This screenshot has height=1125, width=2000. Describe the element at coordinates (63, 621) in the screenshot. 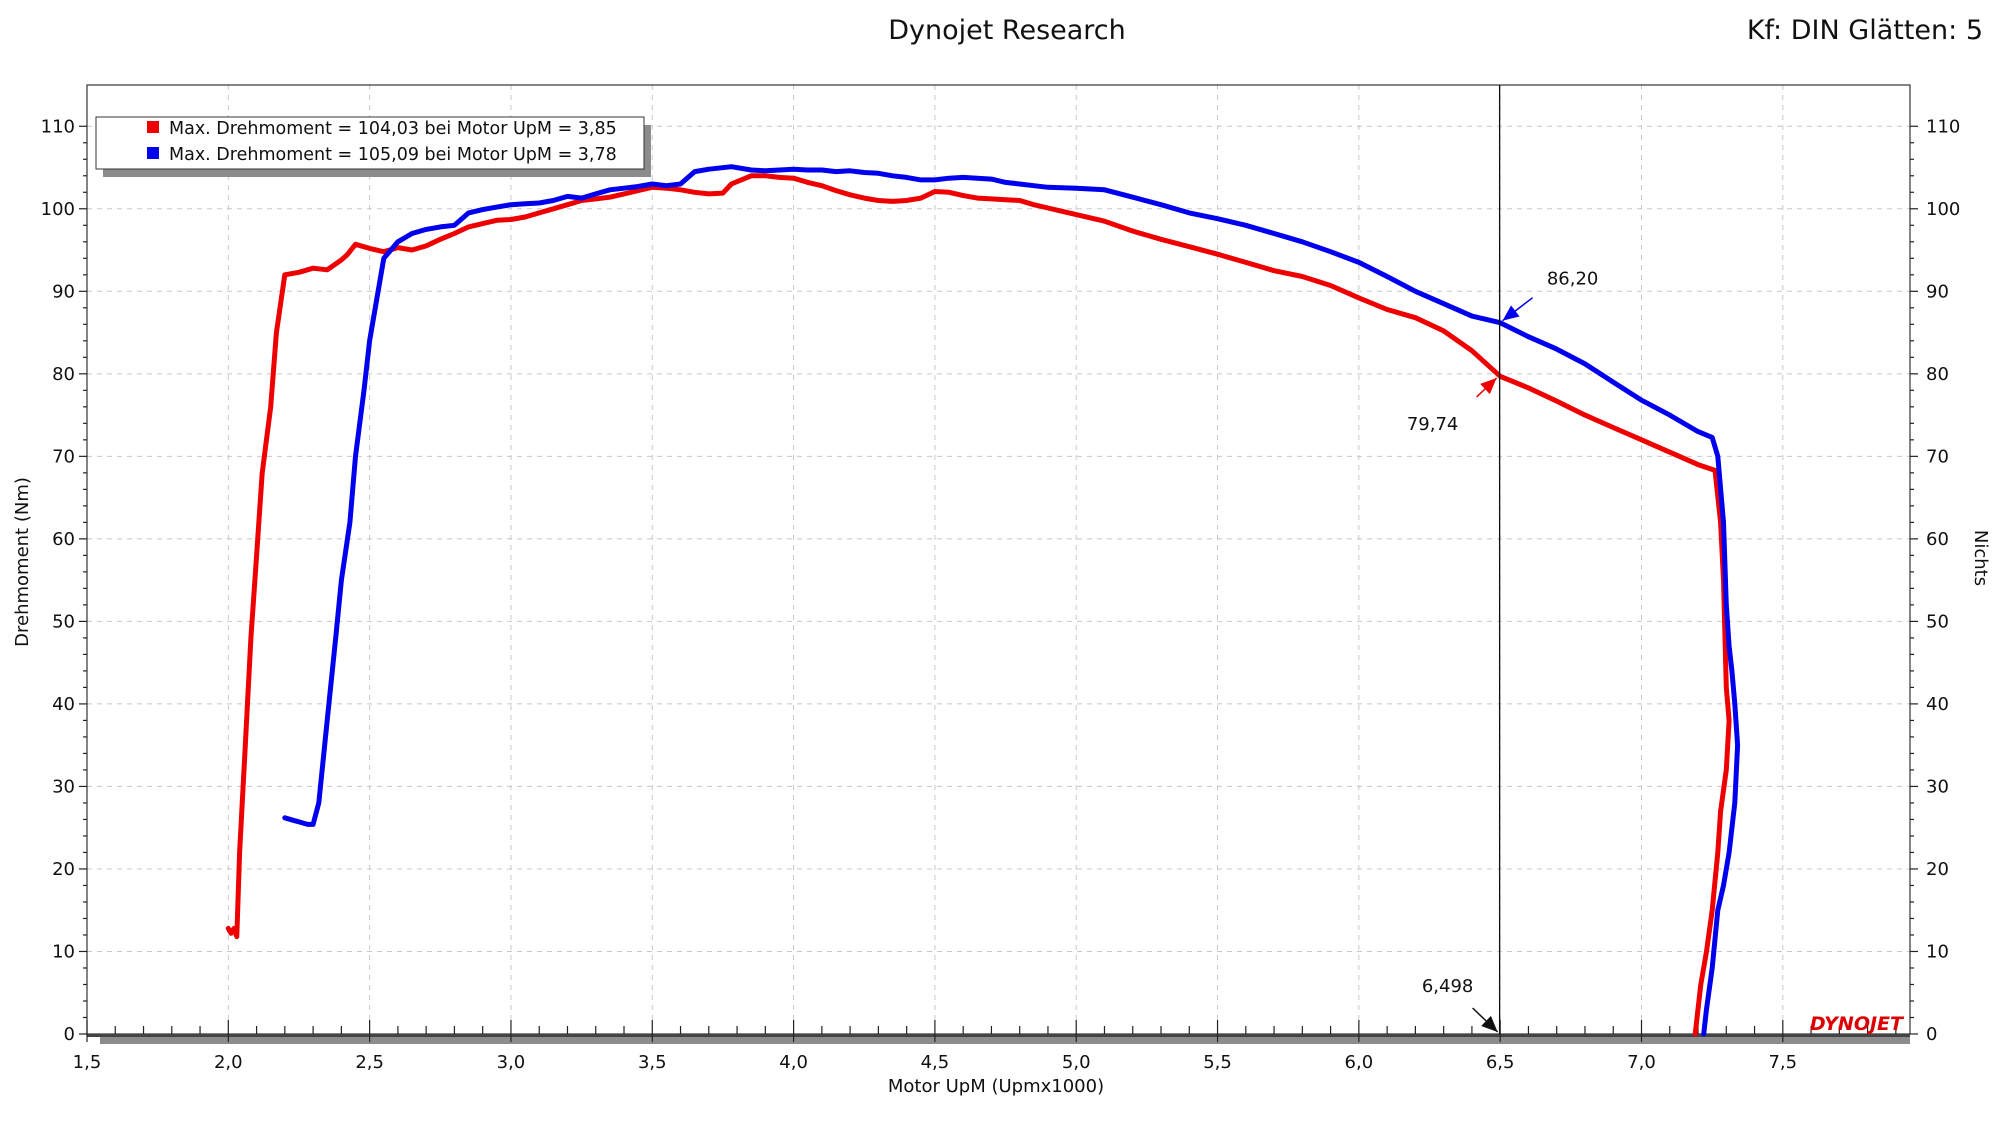

I see `y-tick-label-left: 50` at that location.